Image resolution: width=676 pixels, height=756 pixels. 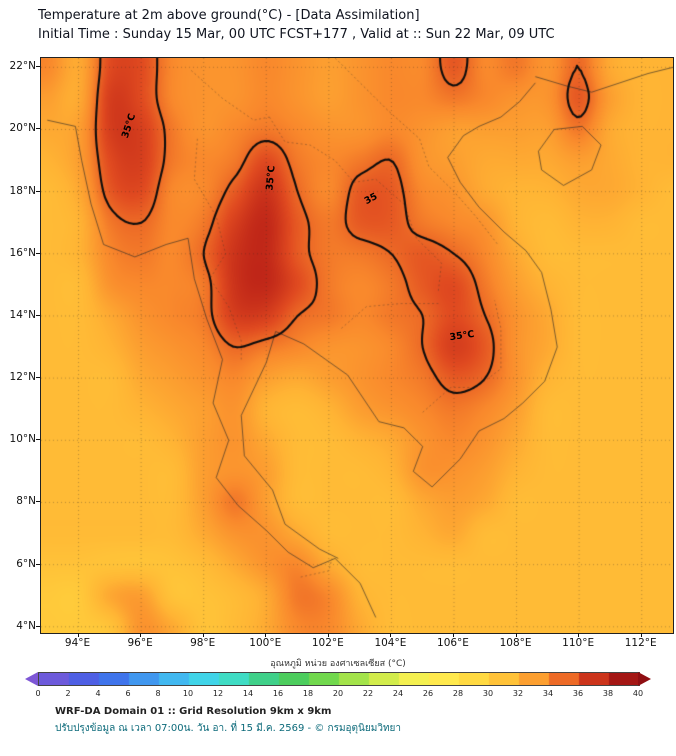 What do you see at coordinates (22, 252) in the screenshot?
I see `lat-tick-label: 16°N` at bounding box center [22, 252].